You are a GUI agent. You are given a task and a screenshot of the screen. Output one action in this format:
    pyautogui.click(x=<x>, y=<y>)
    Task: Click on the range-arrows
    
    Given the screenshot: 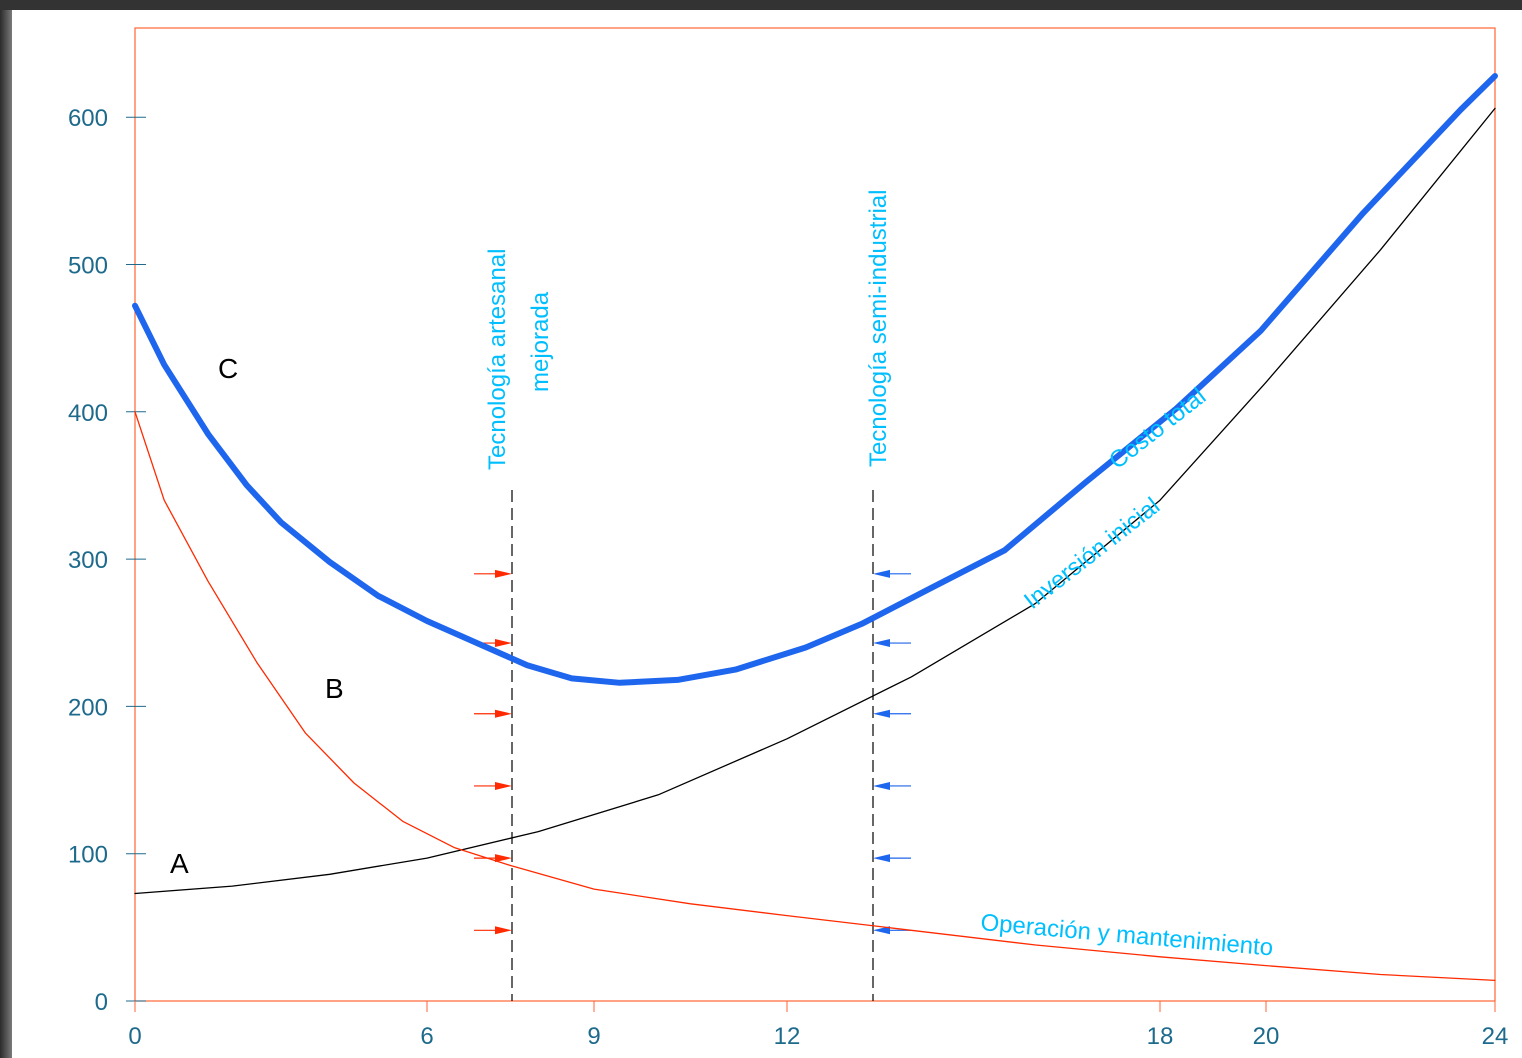 What is the action you would take?
    pyautogui.click(x=692, y=752)
    